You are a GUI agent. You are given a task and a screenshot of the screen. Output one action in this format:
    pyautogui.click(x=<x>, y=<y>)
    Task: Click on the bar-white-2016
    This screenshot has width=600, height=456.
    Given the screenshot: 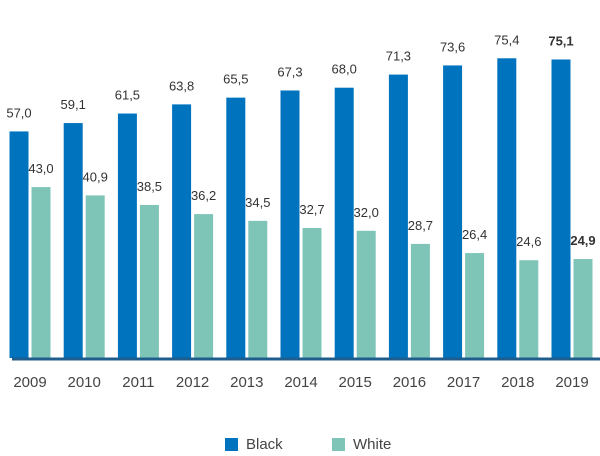 What is the action you would take?
    pyautogui.click(x=420, y=300)
    